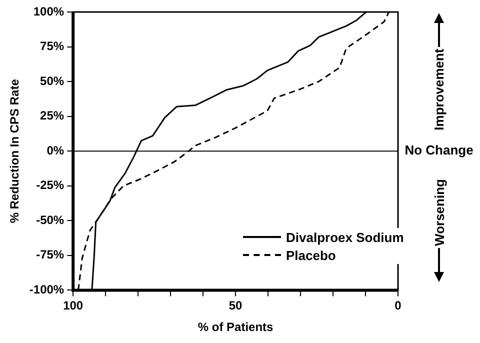 This screenshot has height=343, width=480. I want to click on x-tick-label: 0, so click(398, 305).